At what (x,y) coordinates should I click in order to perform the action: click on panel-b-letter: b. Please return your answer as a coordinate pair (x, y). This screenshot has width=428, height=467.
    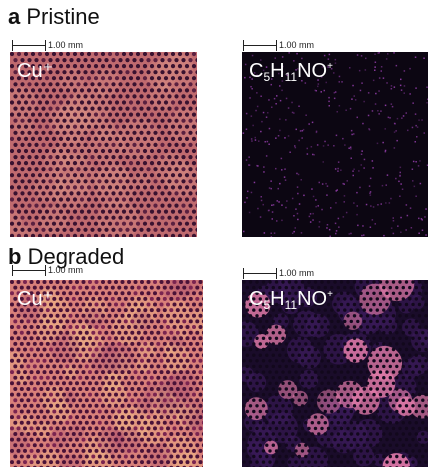
    Looking at the image, I should click on (15, 256).